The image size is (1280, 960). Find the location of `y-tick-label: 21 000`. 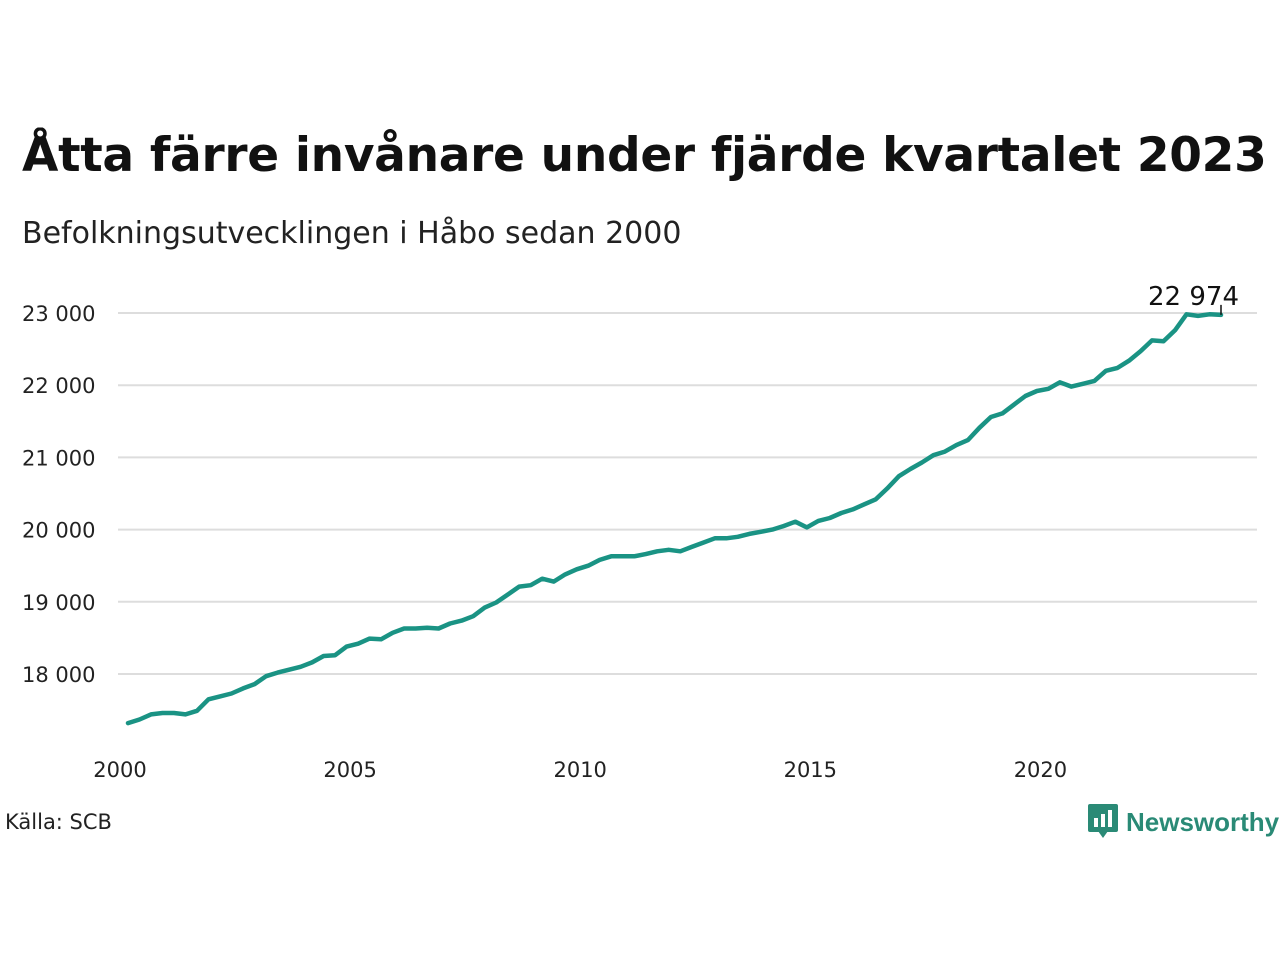

y-tick-label: 21 000 is located at coordinates (58, 458).